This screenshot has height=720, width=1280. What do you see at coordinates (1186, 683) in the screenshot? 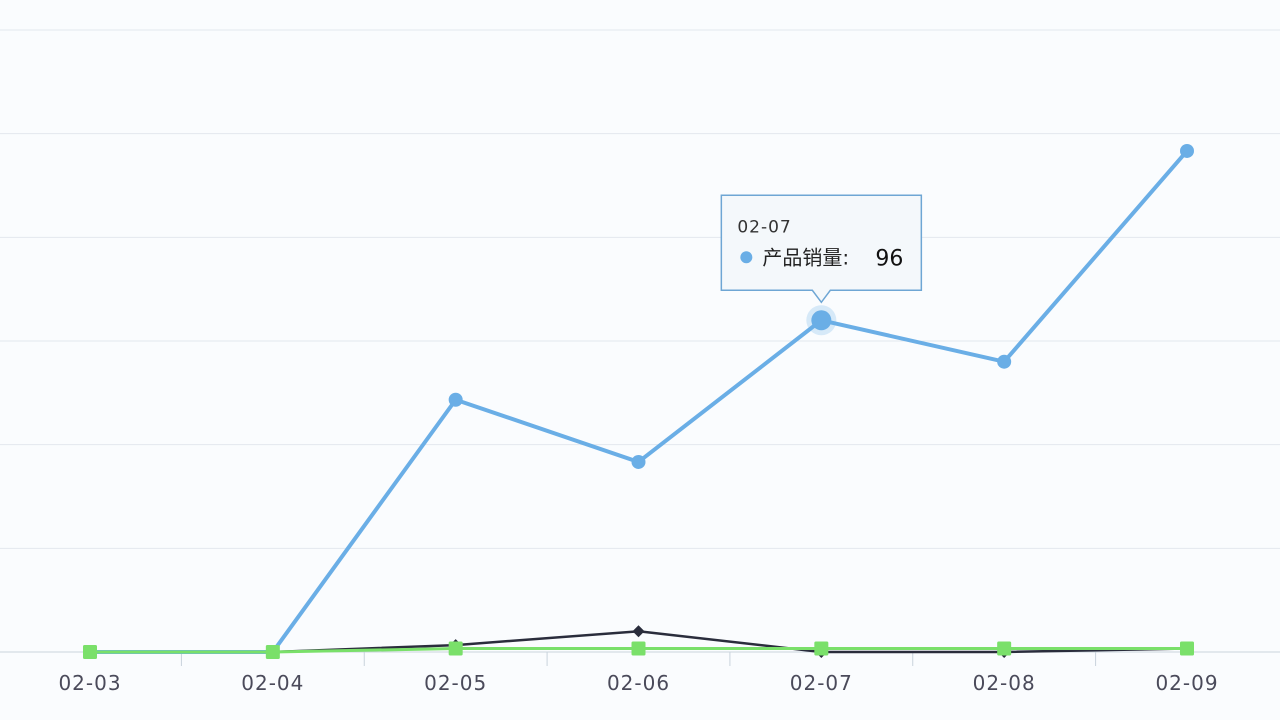
I see `x-tick-label: 02-09` at bounding box center [1186, 683].